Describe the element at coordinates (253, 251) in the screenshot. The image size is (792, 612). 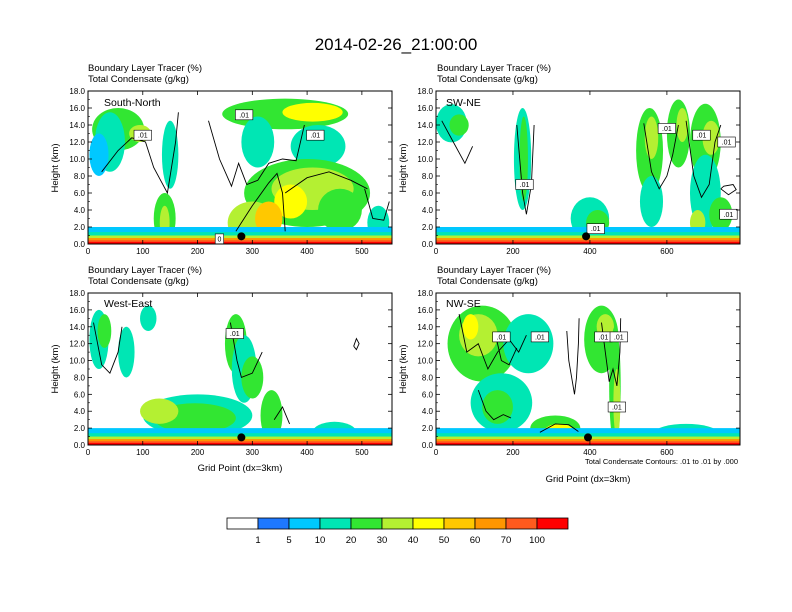
I see `x-tick-label: 300` at that location.